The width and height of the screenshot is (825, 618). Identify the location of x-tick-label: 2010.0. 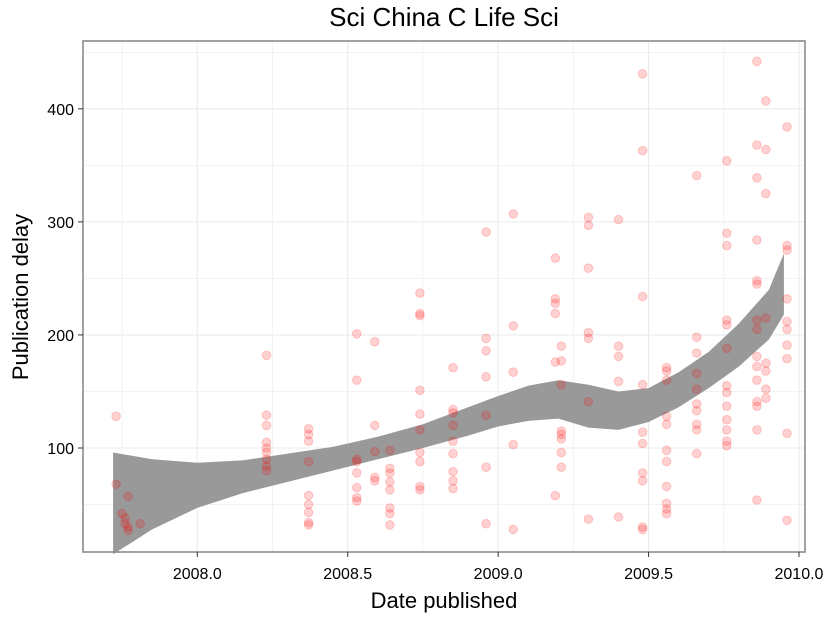
(799, 574).